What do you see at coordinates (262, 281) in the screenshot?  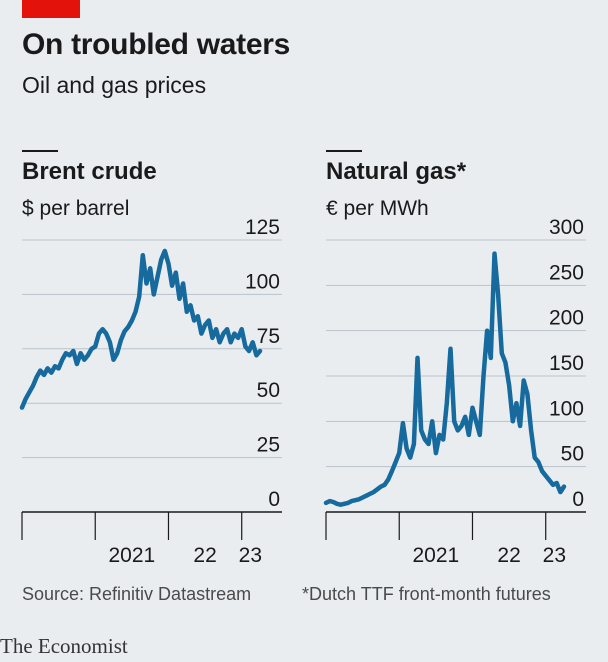 I see `brent-ytick-label: 100` at bounding box center [262, 281].